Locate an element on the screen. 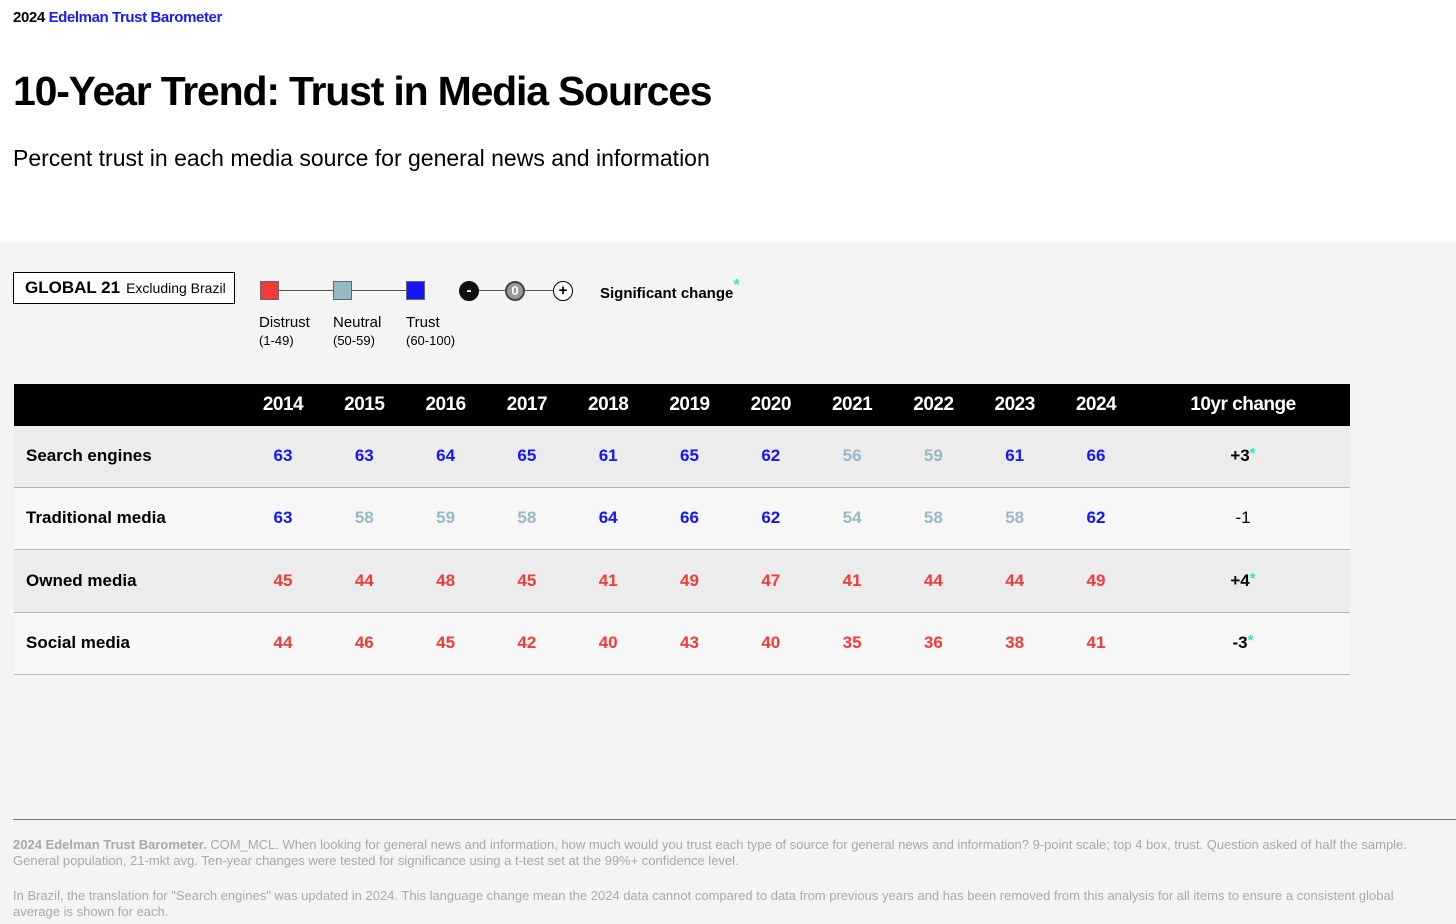 The width and height of the screenshot is (1456, 924). year-header-2022: 2022 is located at coordinates (933, 404).